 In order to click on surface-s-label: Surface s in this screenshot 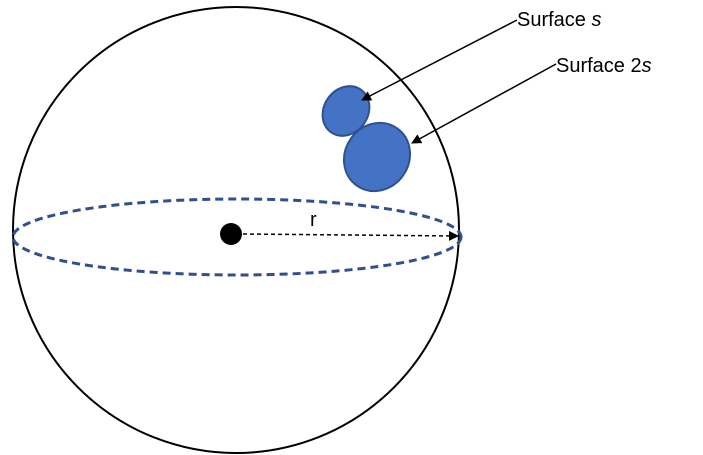, I will do `click(559, 20)`.